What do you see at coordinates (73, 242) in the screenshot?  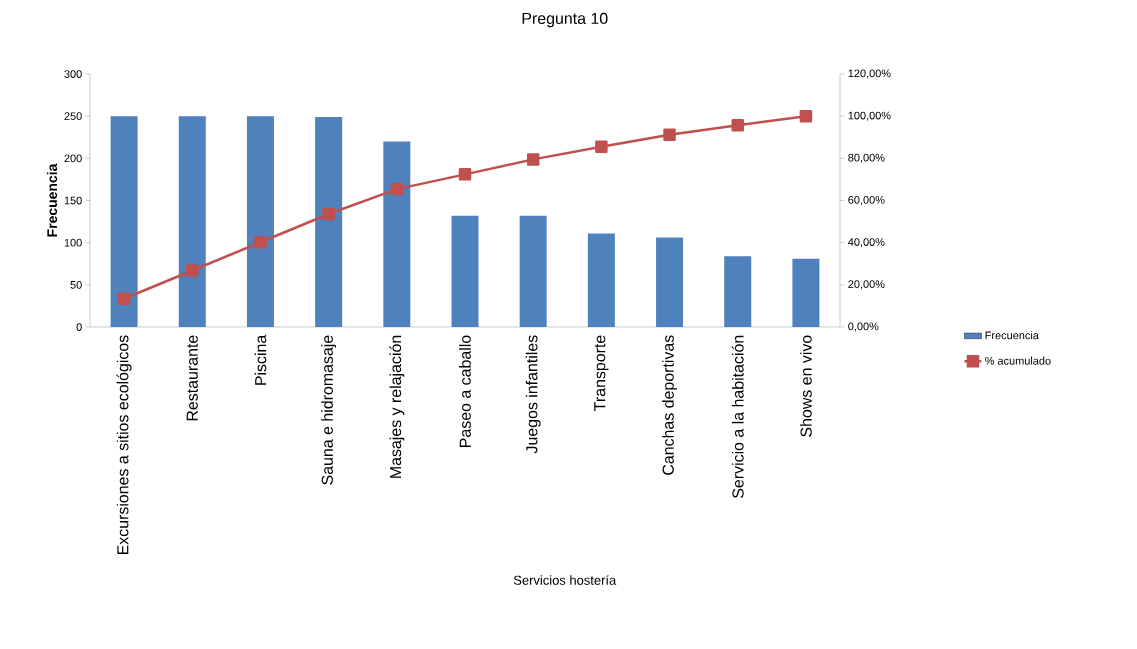 I see `y-tick-label: 100` at bounding box center [73, 242].